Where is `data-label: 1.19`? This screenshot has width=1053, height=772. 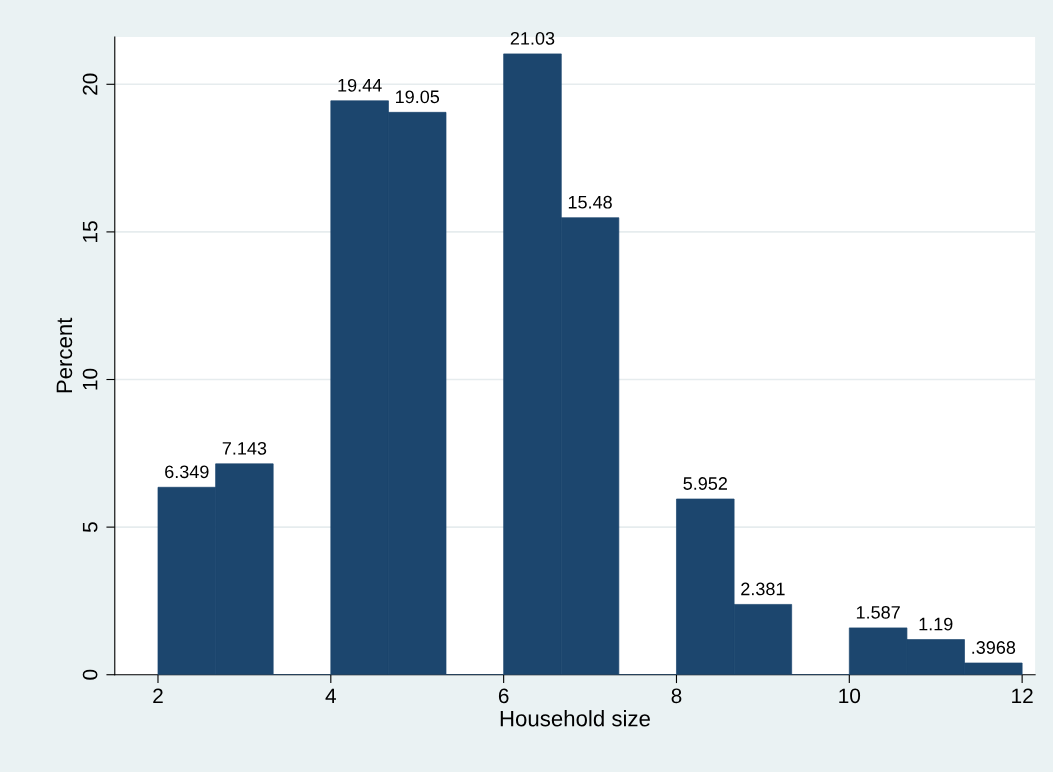 data-label: 1.19 is located at coordinates (936, 624).